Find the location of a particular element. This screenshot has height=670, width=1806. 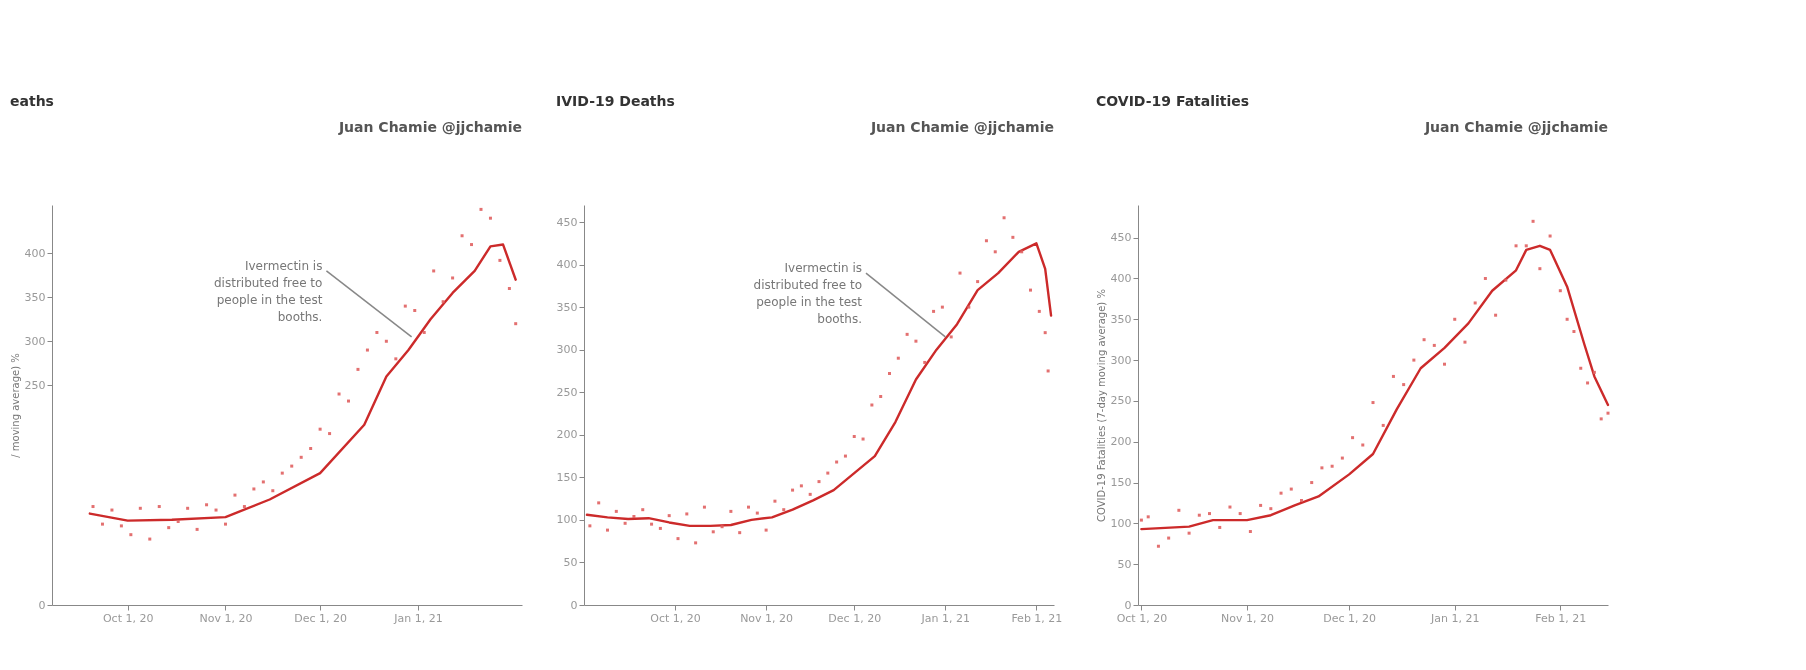

x-tick-label: Feb 1, 21 is located at coordinates (1561, 618).